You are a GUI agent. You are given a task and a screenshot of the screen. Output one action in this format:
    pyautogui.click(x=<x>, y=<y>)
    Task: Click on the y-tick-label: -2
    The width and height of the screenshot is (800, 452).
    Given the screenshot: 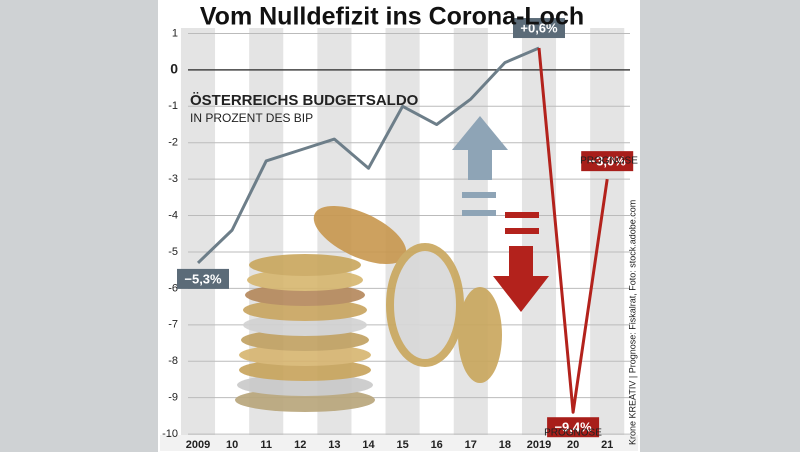 What is the action you would take?
    pyautogui.click(x=173, y=143)
    